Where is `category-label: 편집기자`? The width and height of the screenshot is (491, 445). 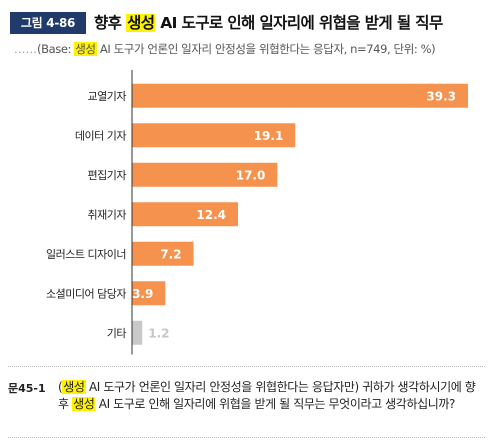 category-label: 편집기자 is located at coordinates (107, 175).